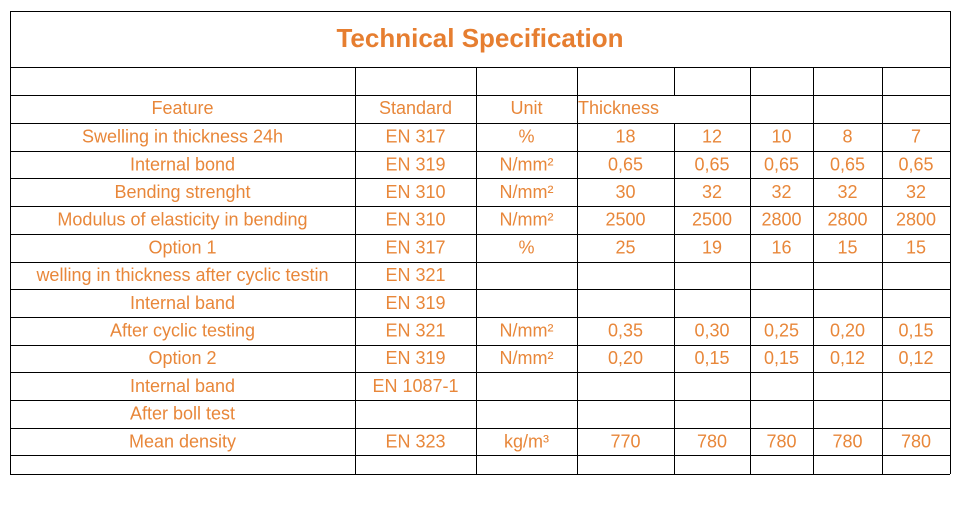  What do you see at coordinates (625, 331) in the screenshot?
I see `value-cell: 0,35` at bounding box center [625, 331].